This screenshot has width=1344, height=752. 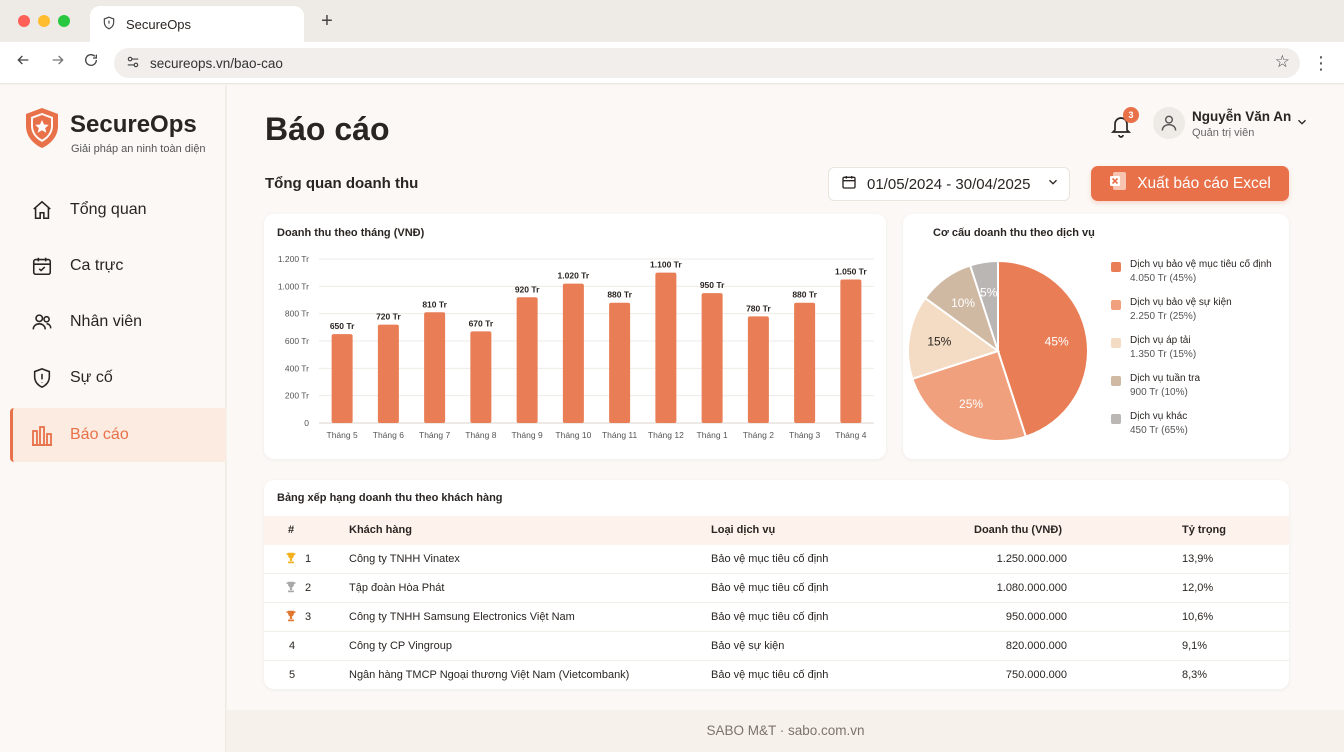 I want to click on users-icon, so click(x=42, y=322).